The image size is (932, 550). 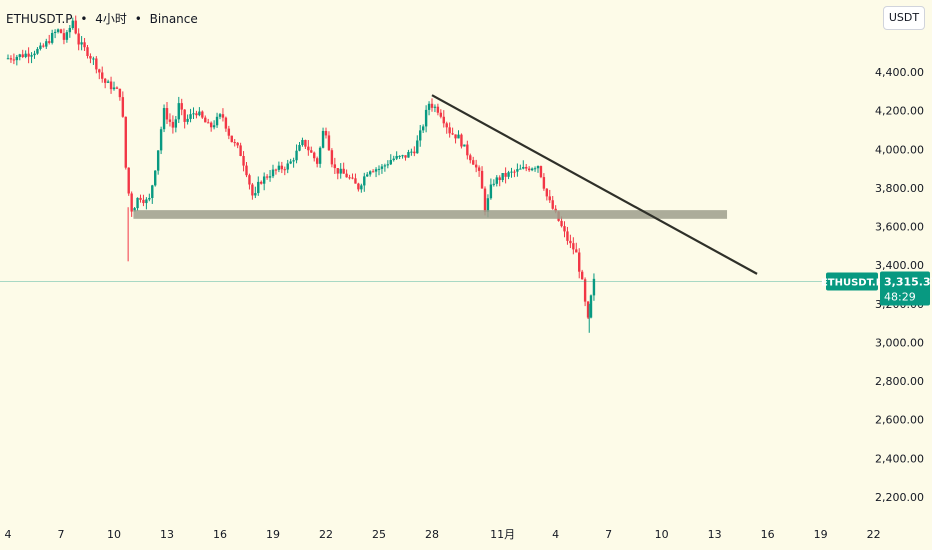 I want to click on interval-label: 4小时, so click(x=111, y=19).